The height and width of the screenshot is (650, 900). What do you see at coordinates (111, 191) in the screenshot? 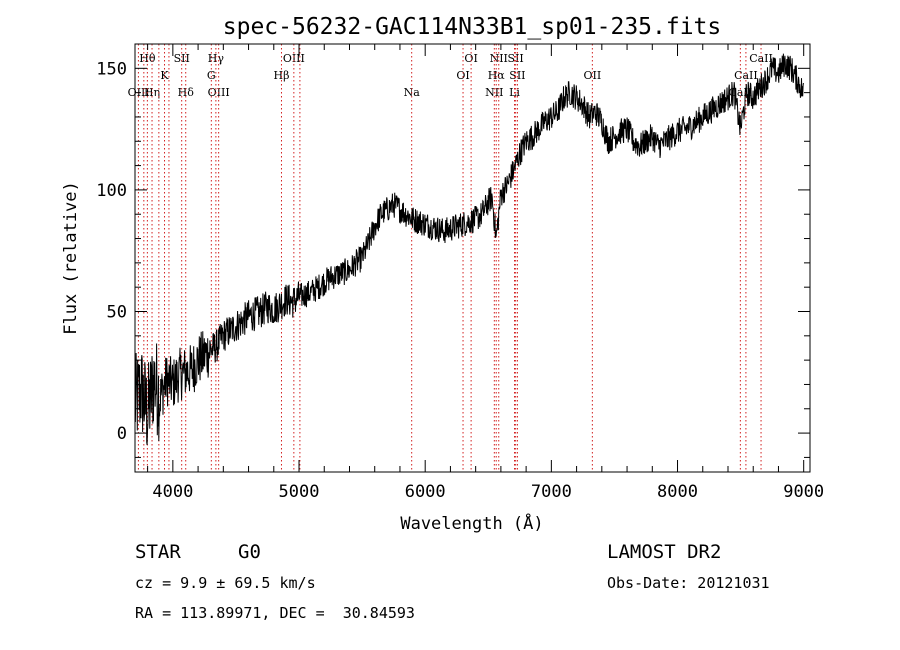
I see `y-tick-label: 100` at bounding box center [111, 191].